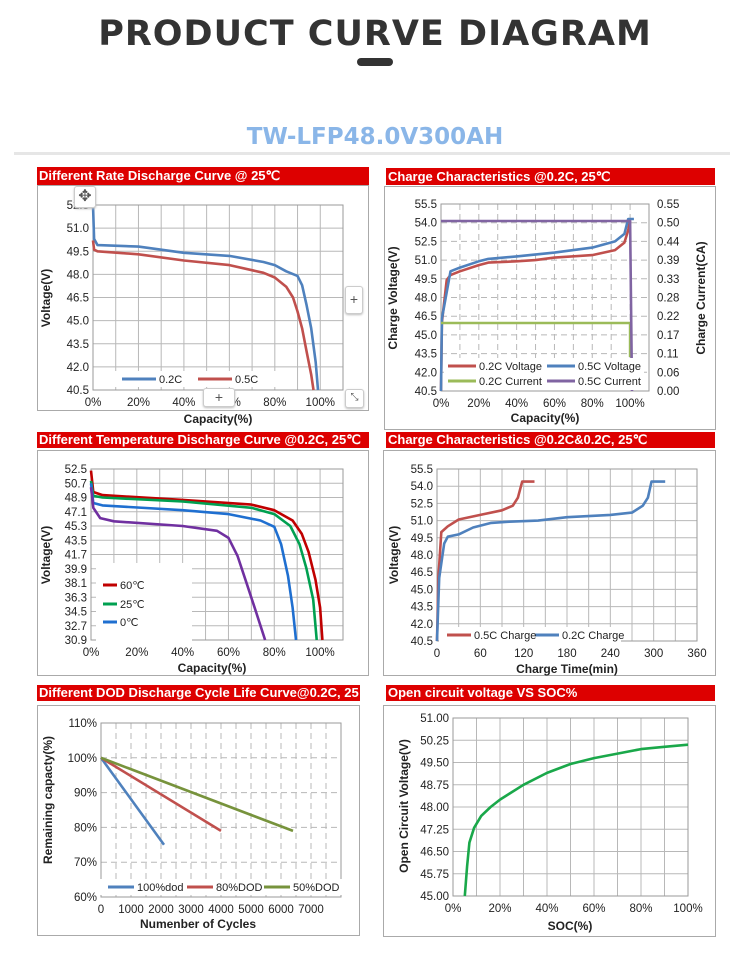 This screenshot has width=750, height=955. What do you see at coordinates (129, 623) in the screenshot?
I see `legend-label: 0℃` at bounding box center [129, 623].